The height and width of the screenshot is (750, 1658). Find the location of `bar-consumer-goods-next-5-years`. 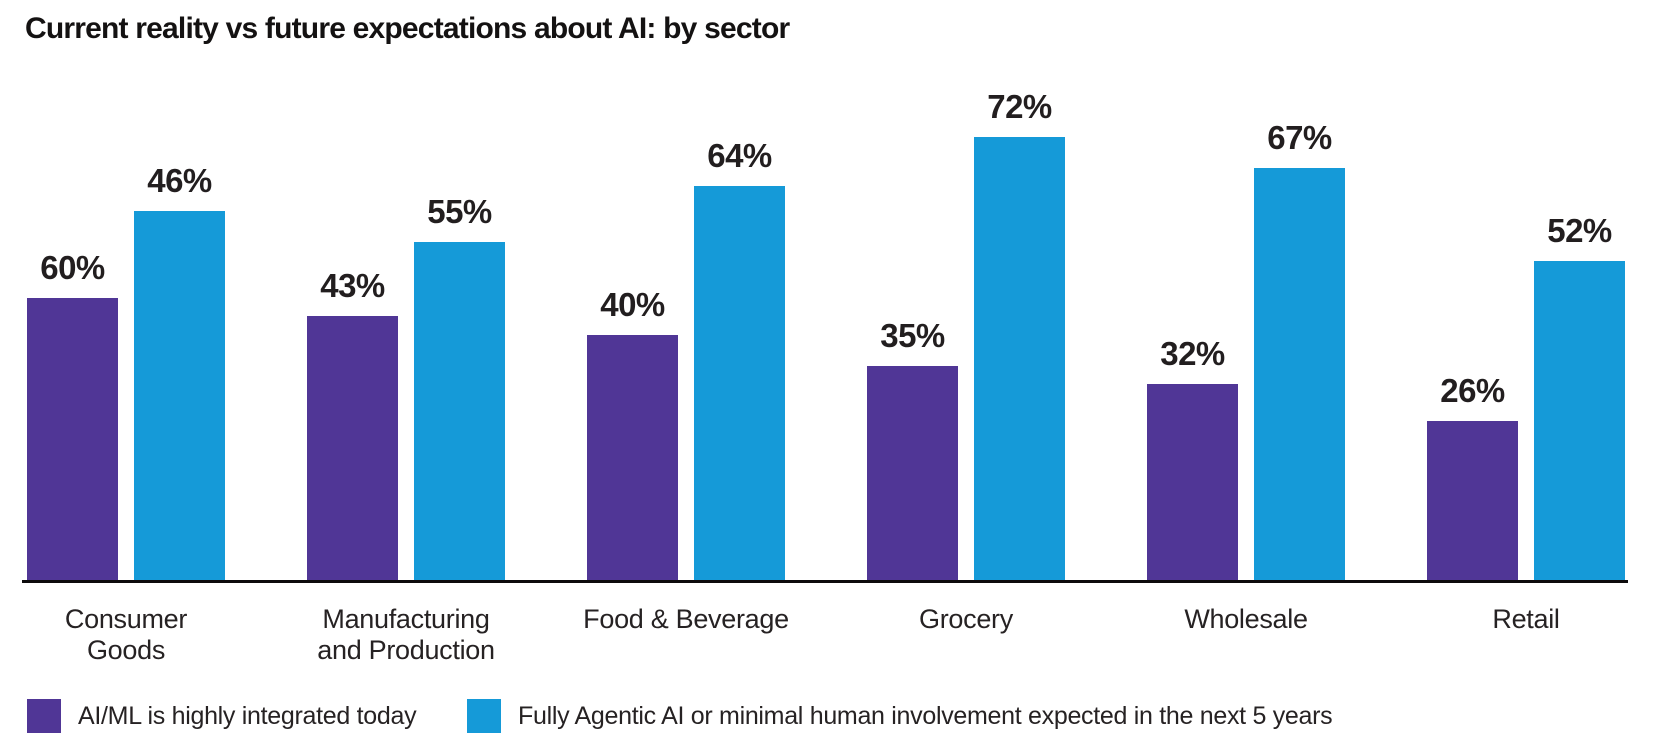

bar-consumer-goods-next-5-years is located at coordinates (179, 396).